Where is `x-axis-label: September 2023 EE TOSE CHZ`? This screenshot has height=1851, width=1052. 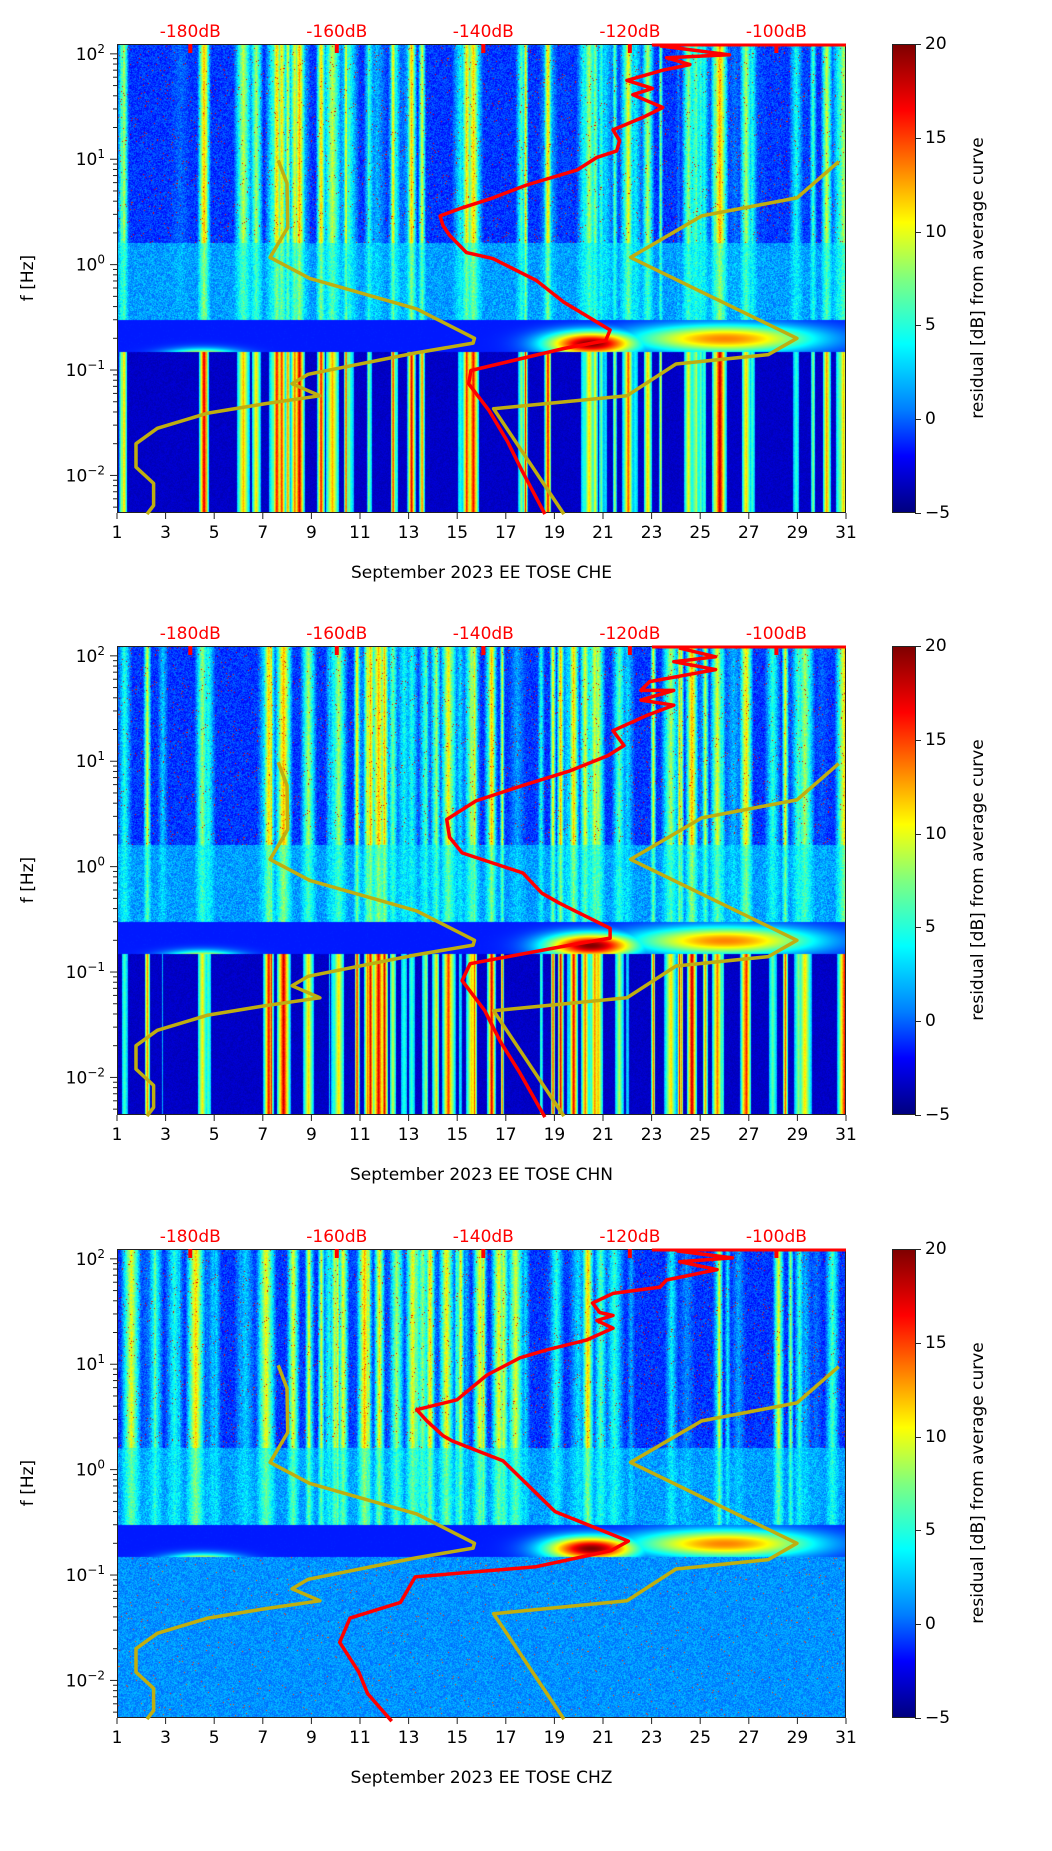 x-axis-label: September 2023 EE TOSE CHZ is located at coordinates (481, 1778).